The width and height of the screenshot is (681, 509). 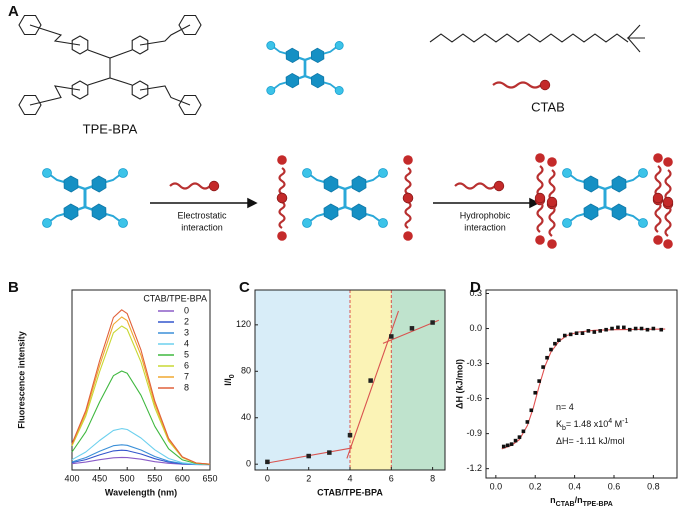 I want to click on y-tick-label: -0.3, so click(x=474, y=363).